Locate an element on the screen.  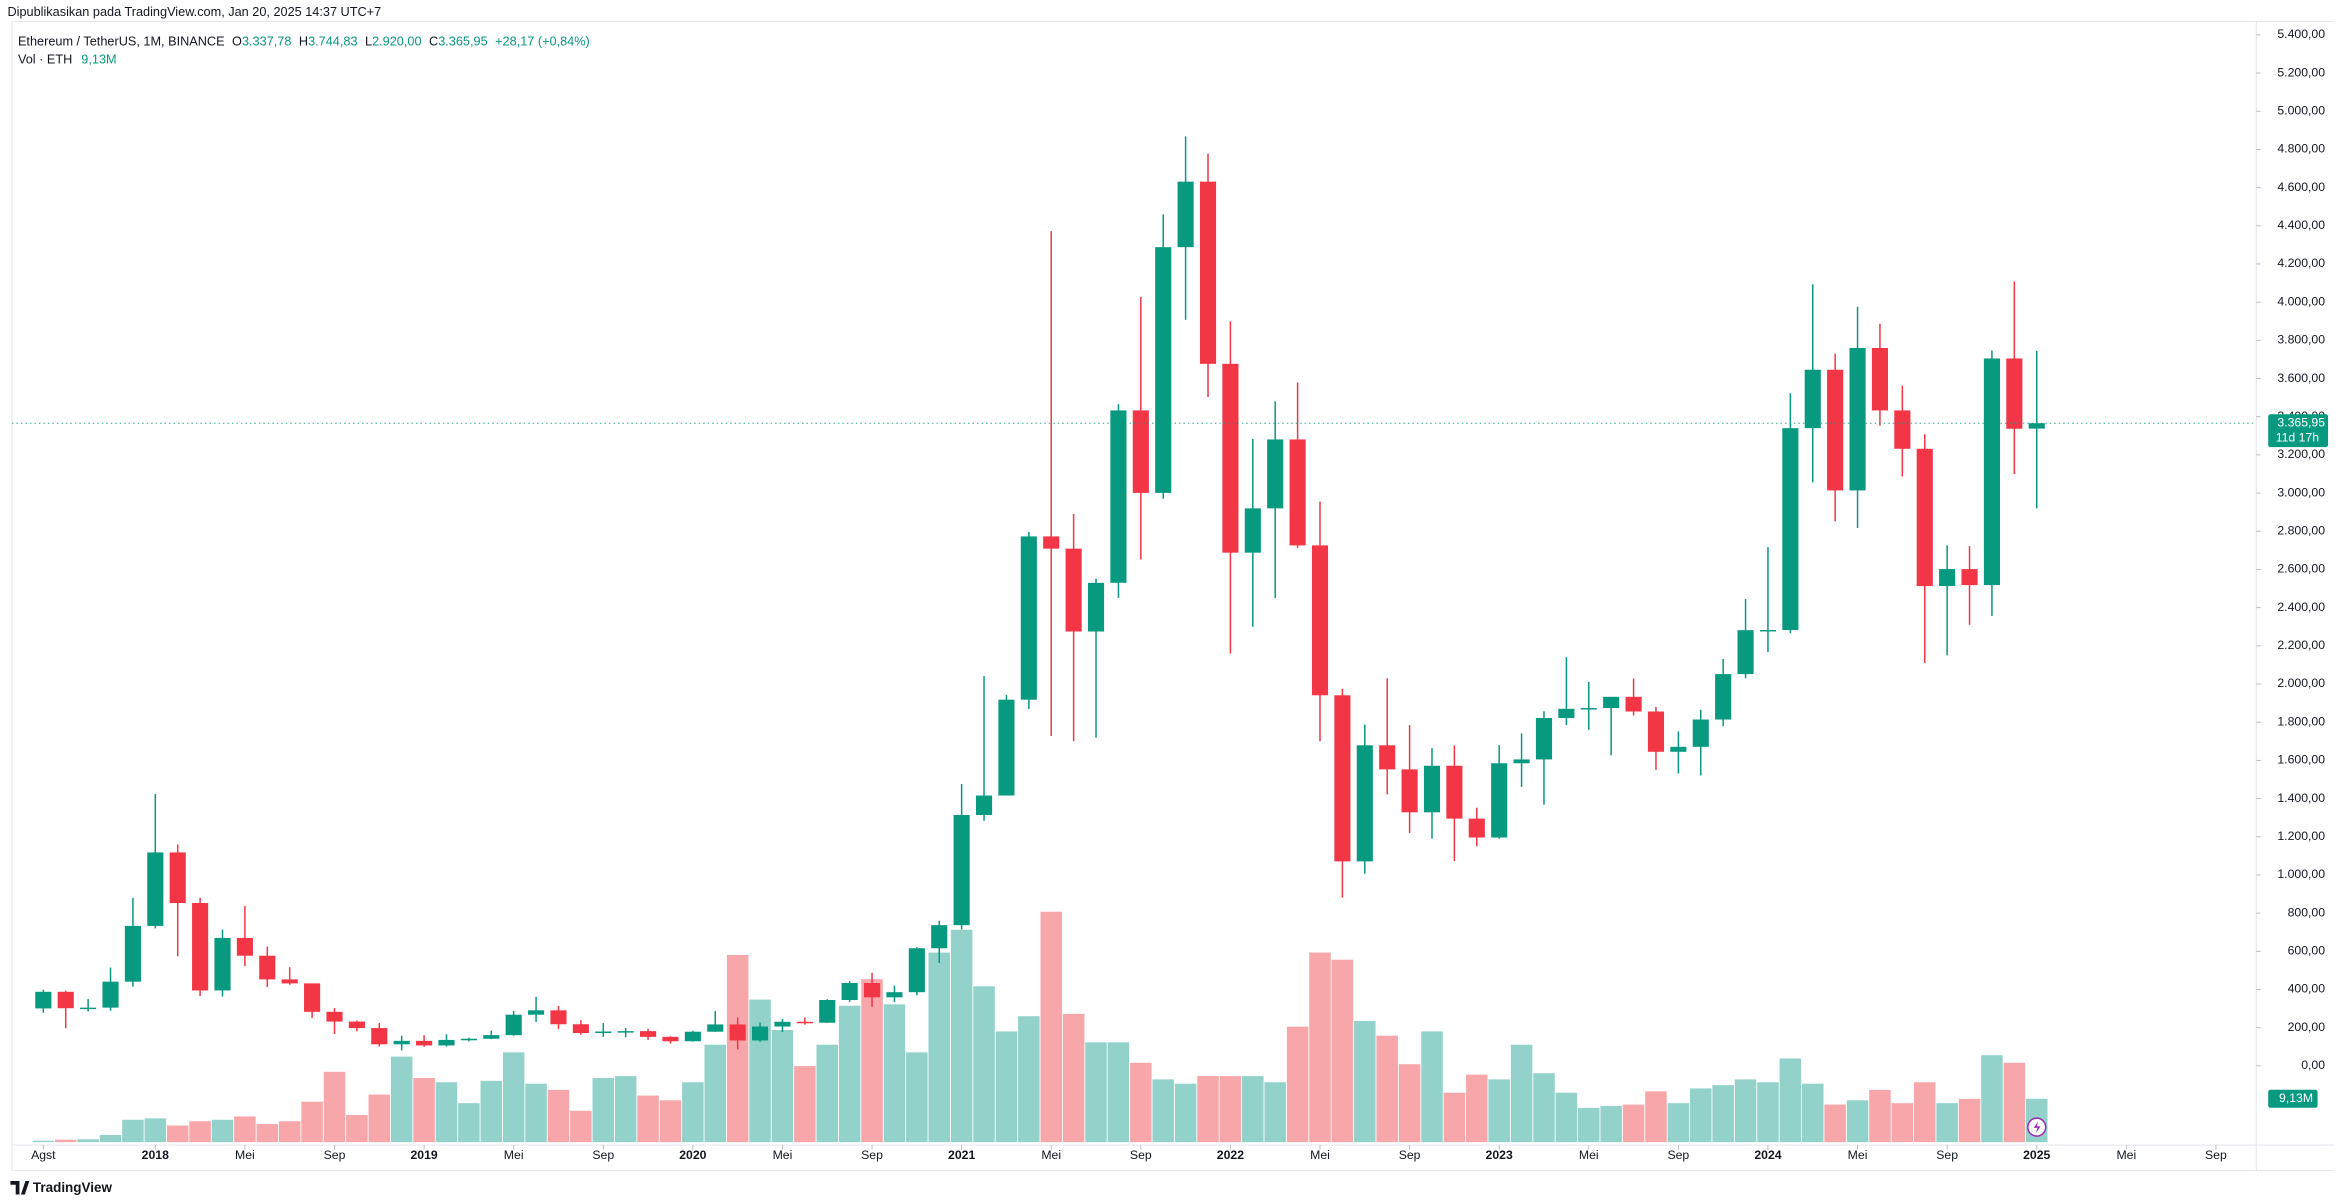
h-value: 3.744,83 is located at coordinates (332, 41).